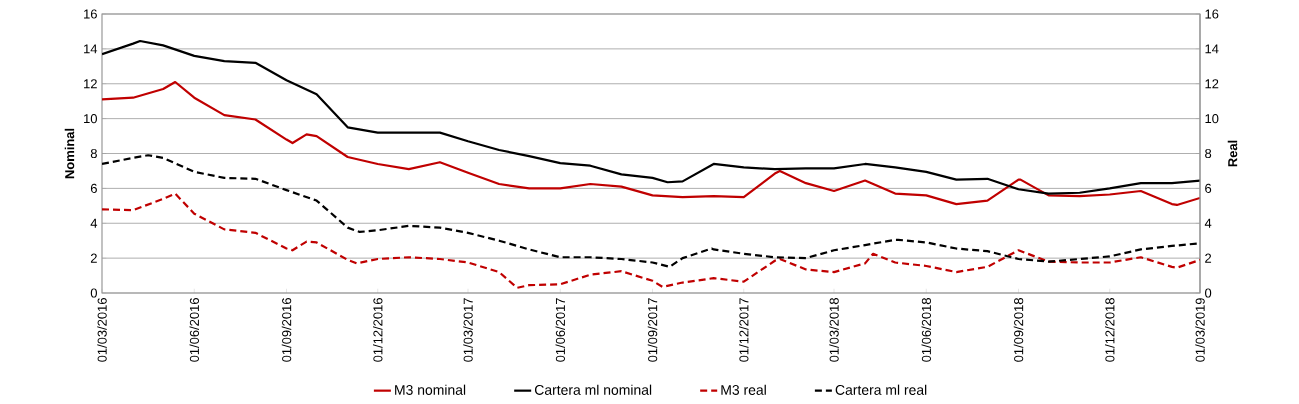 Image resolution: width=1299 pixels, height=404 pixels. I want to click on x-tick-label: 01/03/2016, so click(102, 330).